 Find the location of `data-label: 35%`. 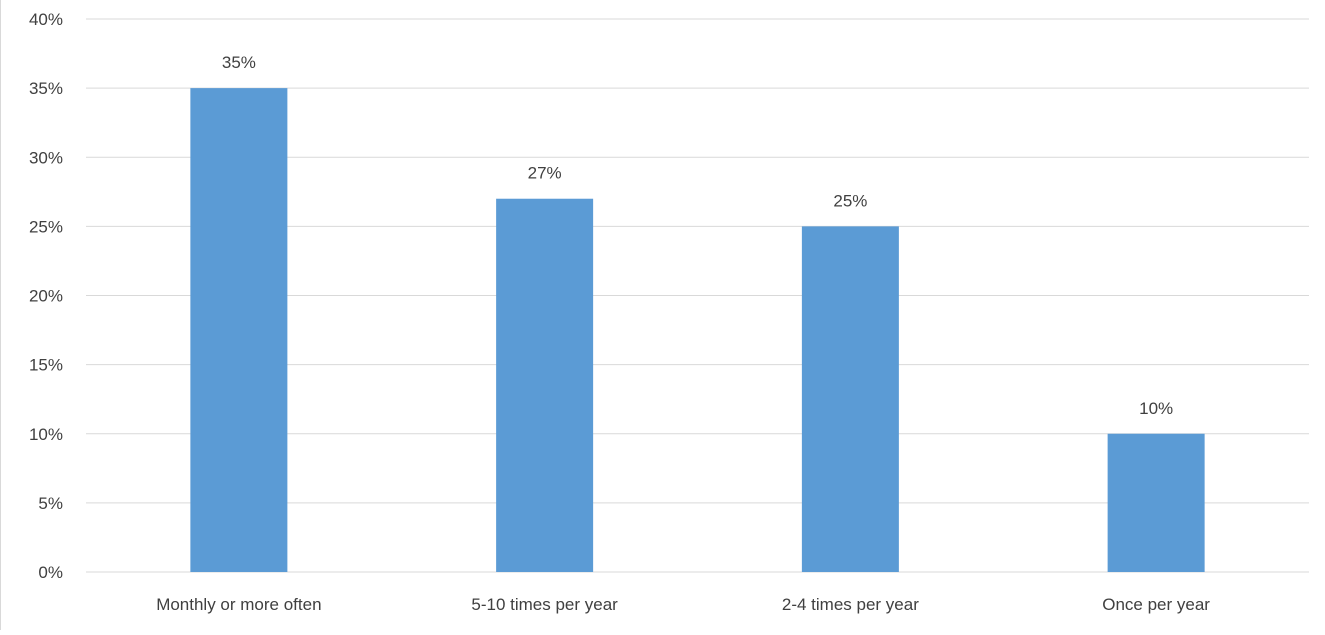

data-label: 35% is located at coordinates (239, 62).